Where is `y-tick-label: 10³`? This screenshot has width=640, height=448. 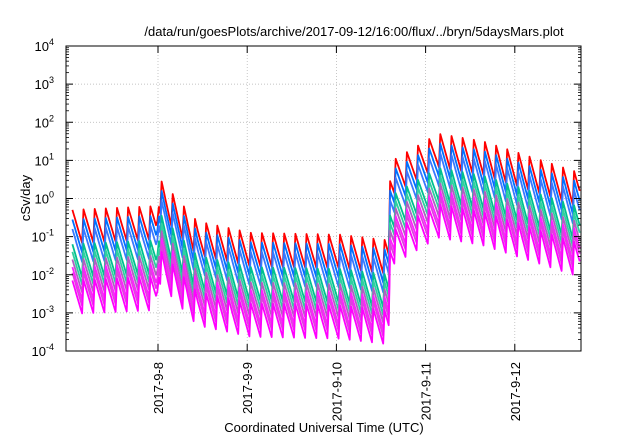
y-tick-label: 10³ is located at coordinates (44, 83).